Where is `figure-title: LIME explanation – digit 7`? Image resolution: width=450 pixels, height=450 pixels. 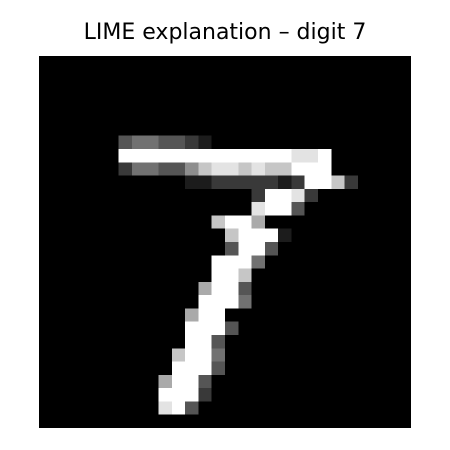 figure-title: LIME explanation – digit 7 is located at coordinates (225, 32).